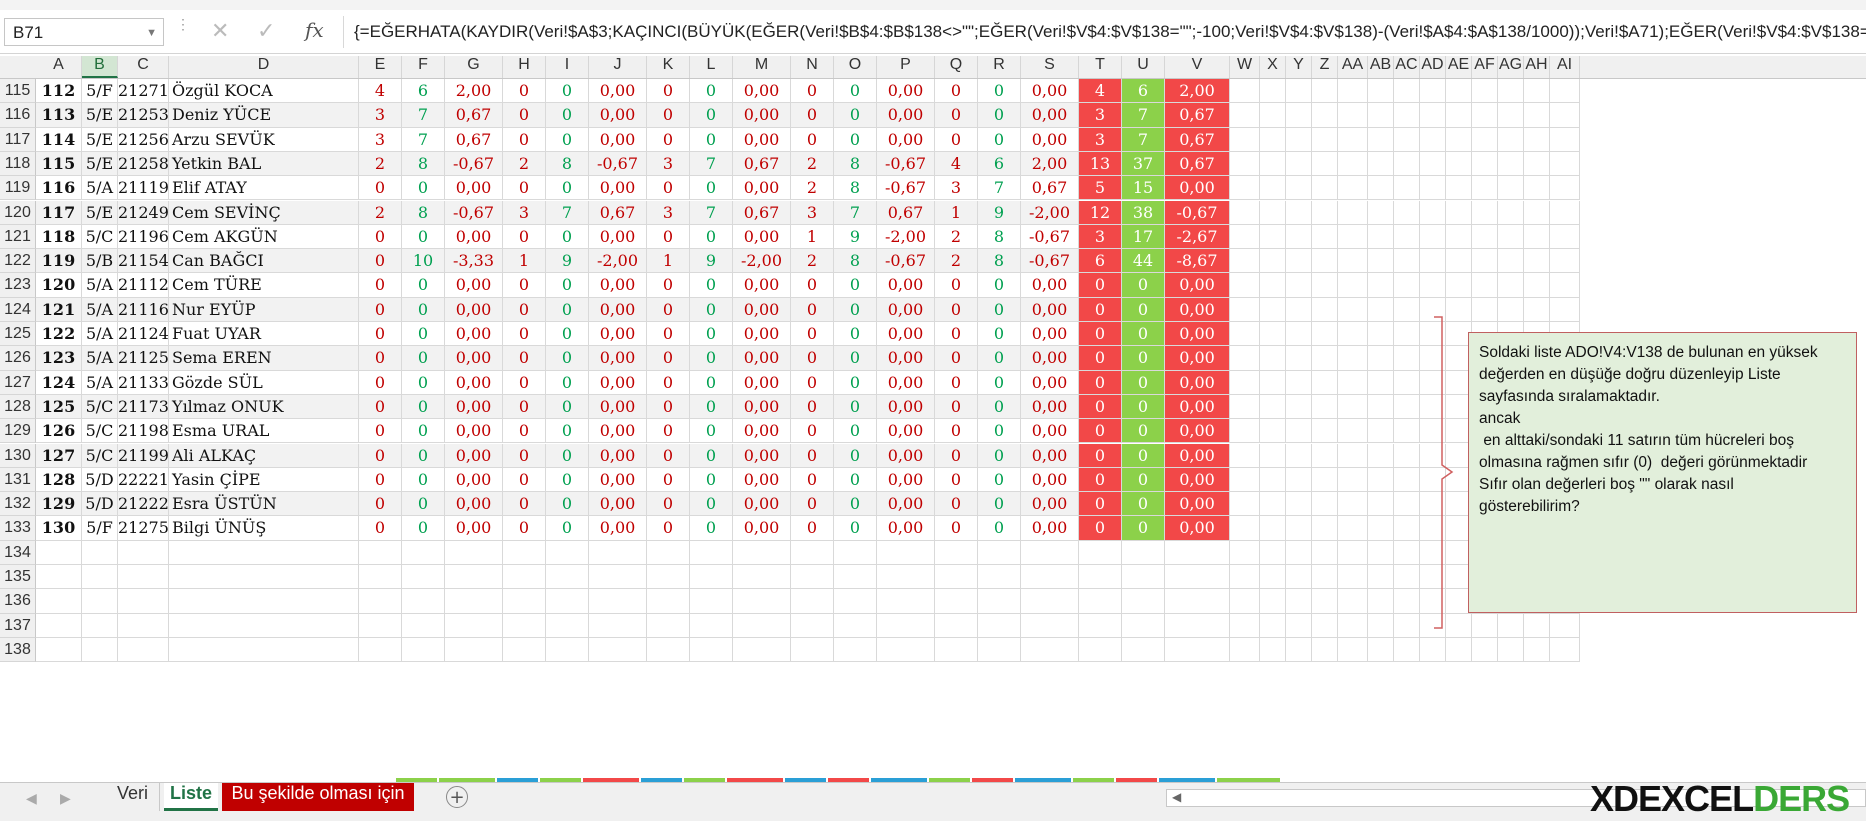 Image resolution: width=1866 pixels, height=821 pixels. What do you see at coordinates (380, 455) in the screenshot?
I see `cell-e: 0` at bounding box center [380, 455].